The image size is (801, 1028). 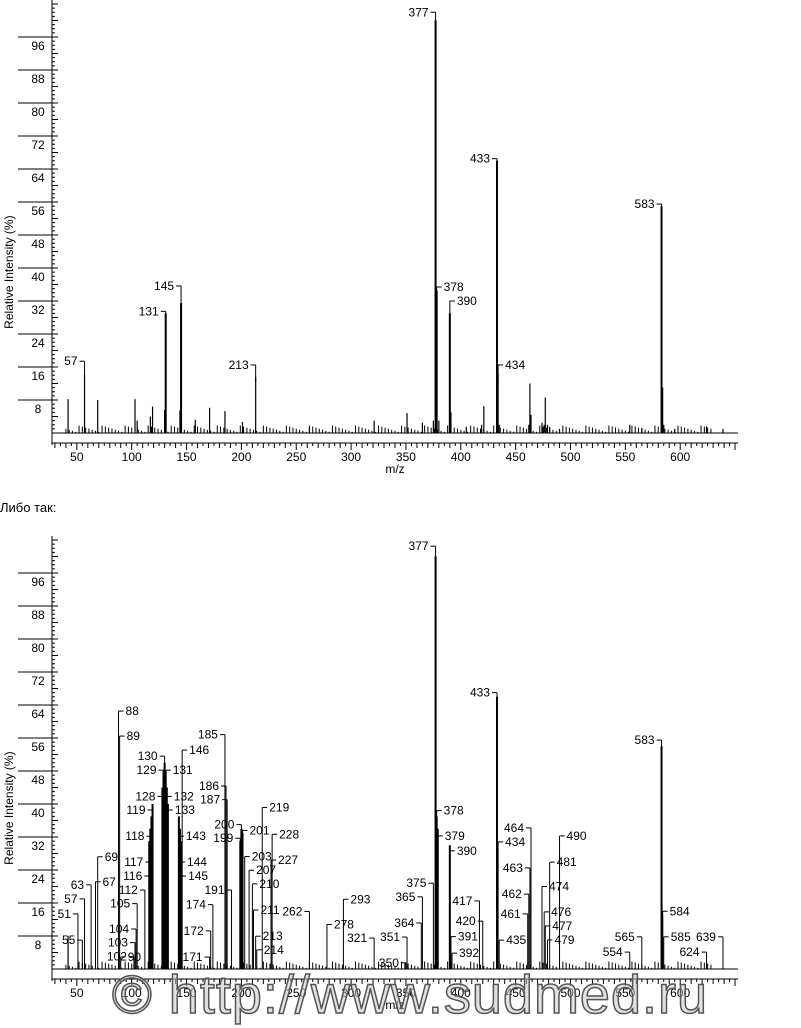 I want to click on peak-label: 351, so click(x=390, y=937).